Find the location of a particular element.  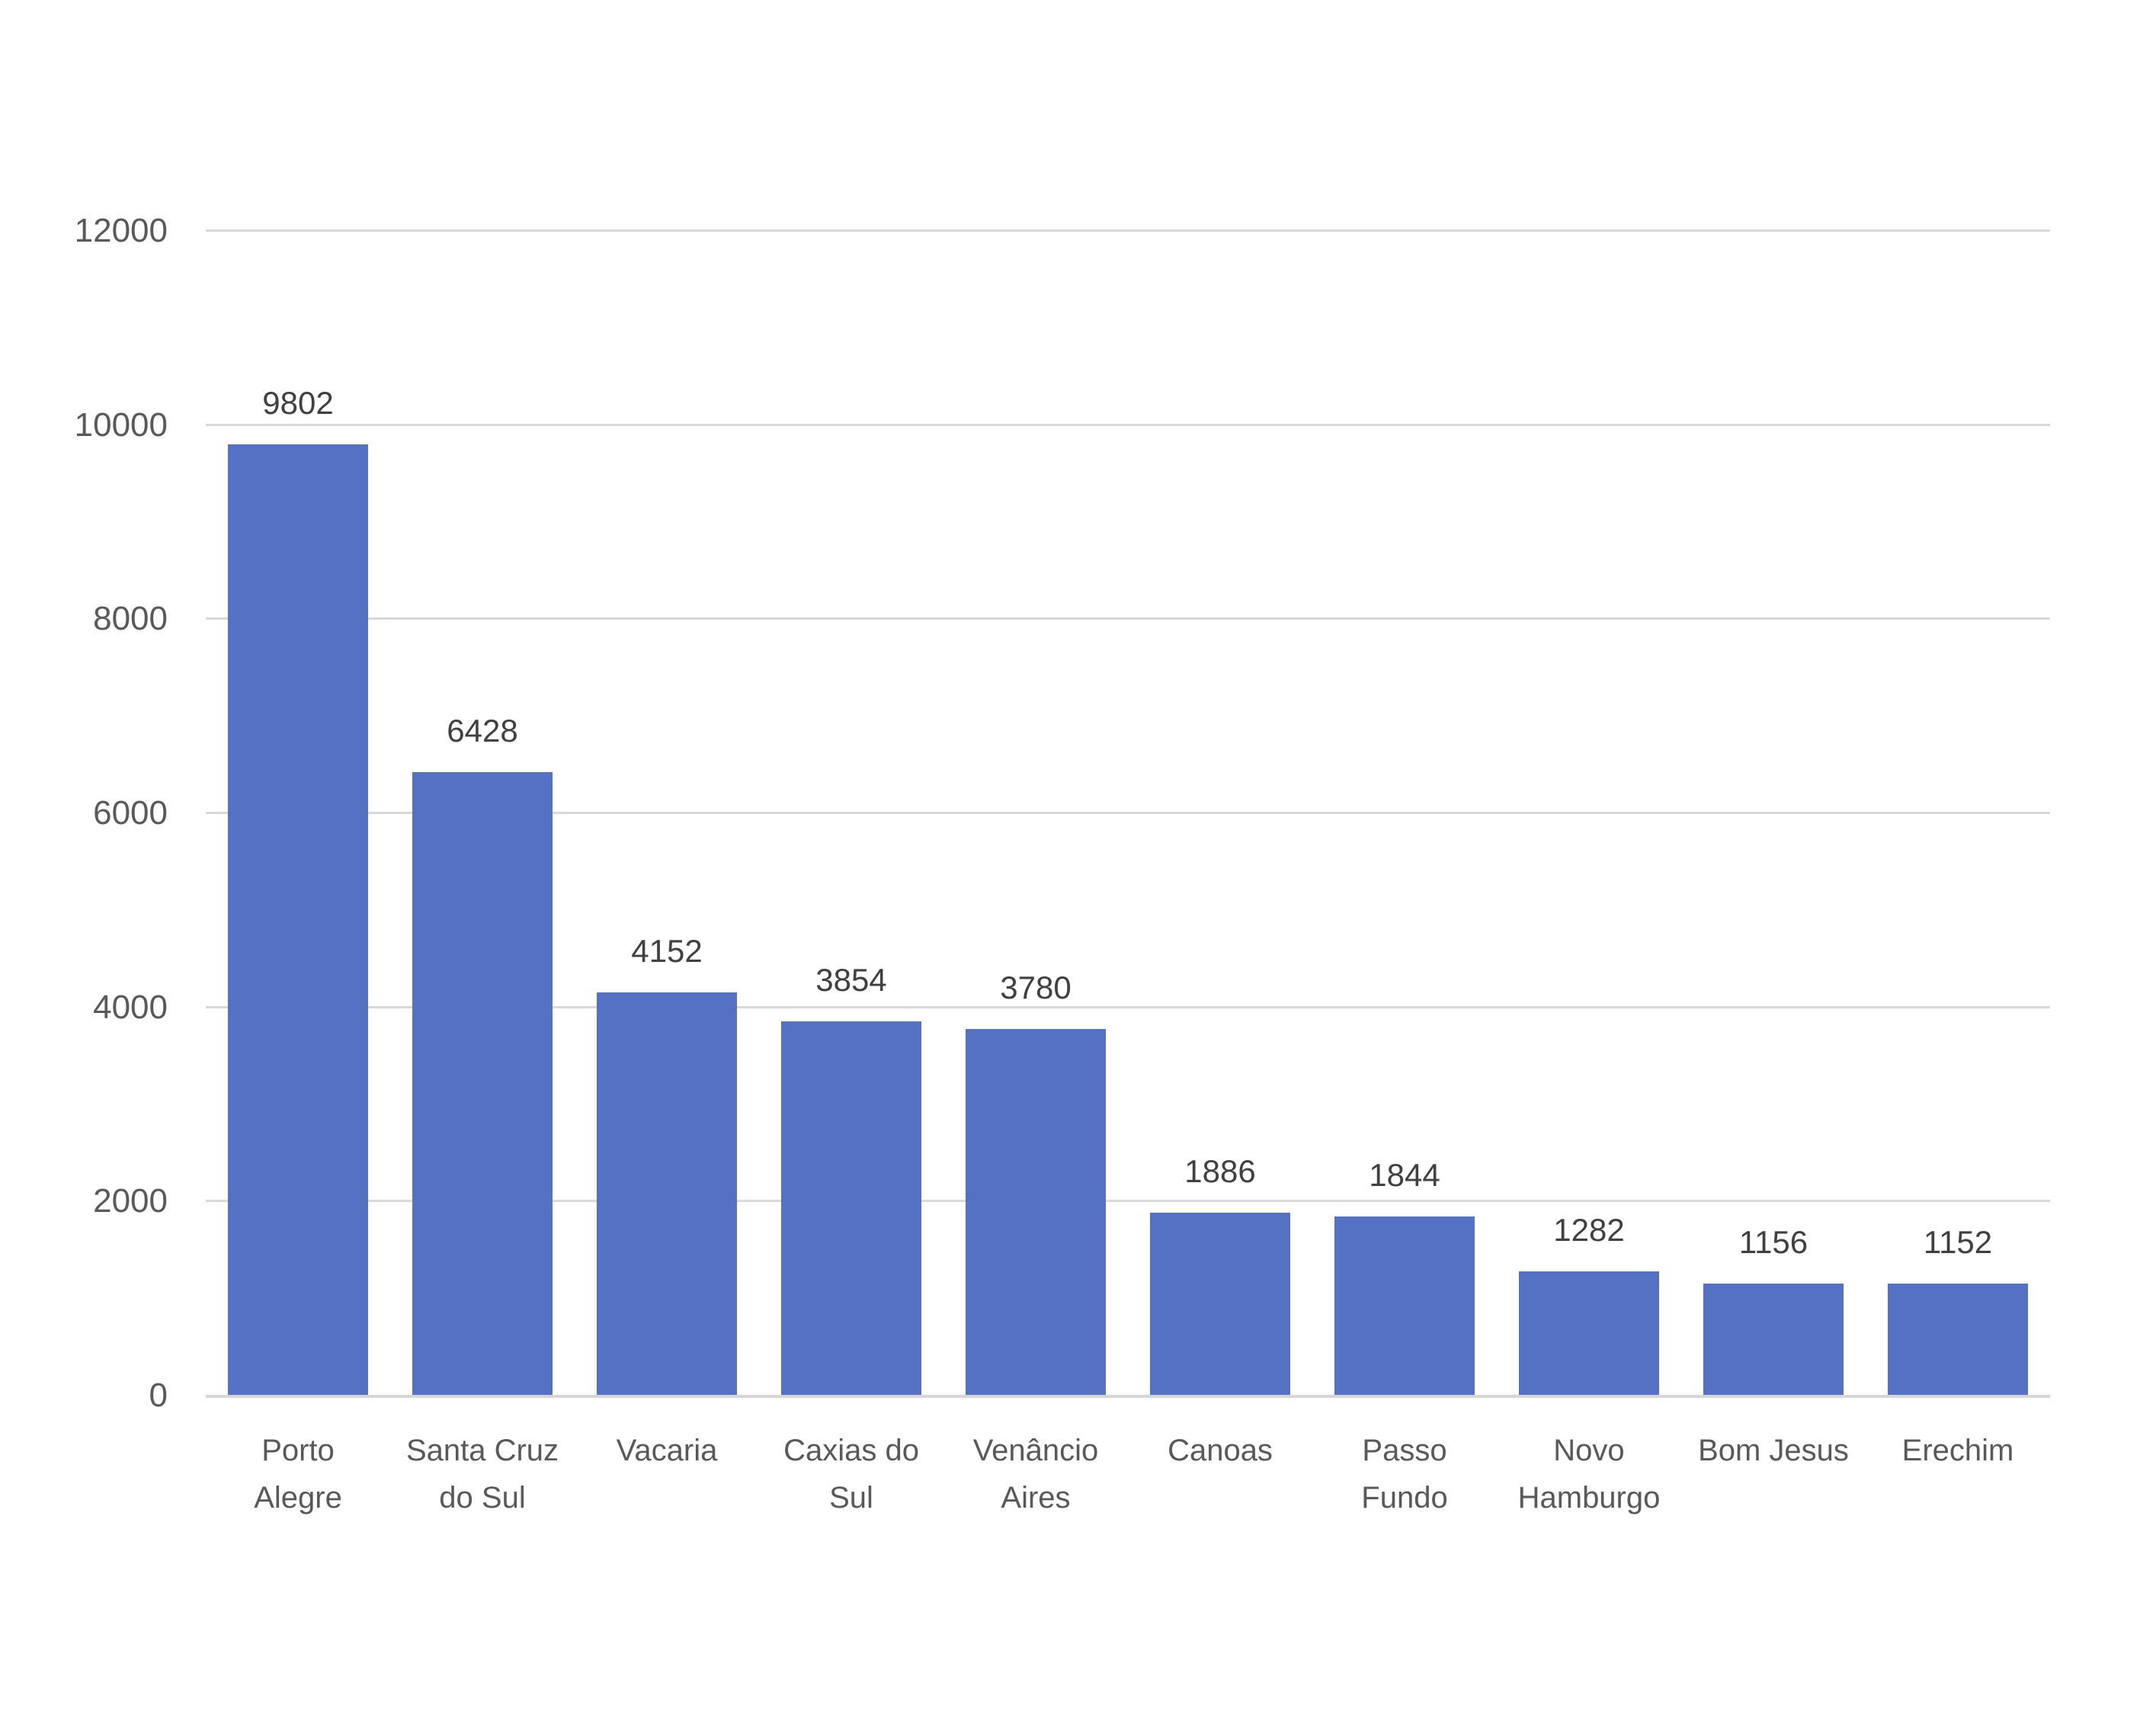

x-axis-category-label: Bom Jesus is located at coordinates (1773, 1450).